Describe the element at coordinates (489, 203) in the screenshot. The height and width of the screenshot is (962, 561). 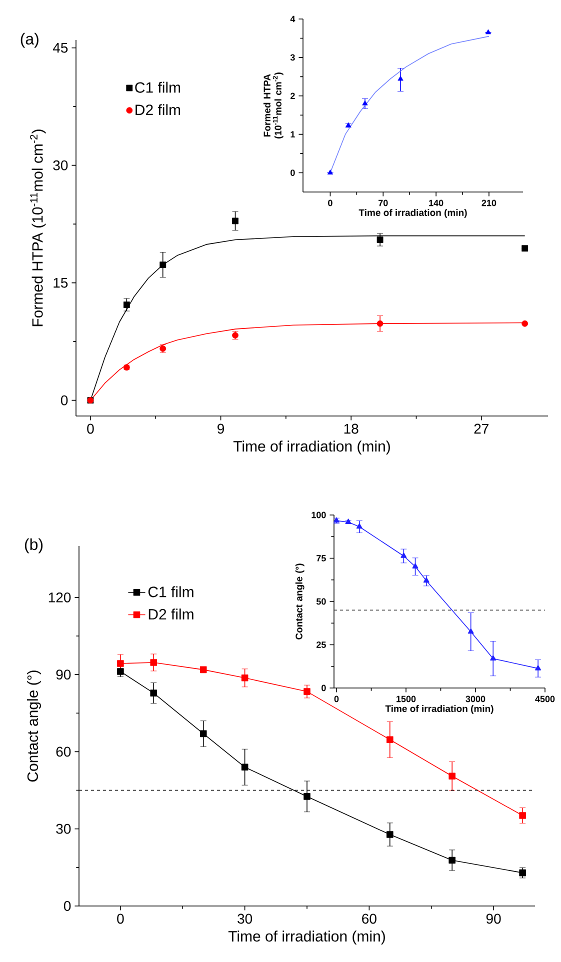
I see `x-tick-label: 210` at that location.